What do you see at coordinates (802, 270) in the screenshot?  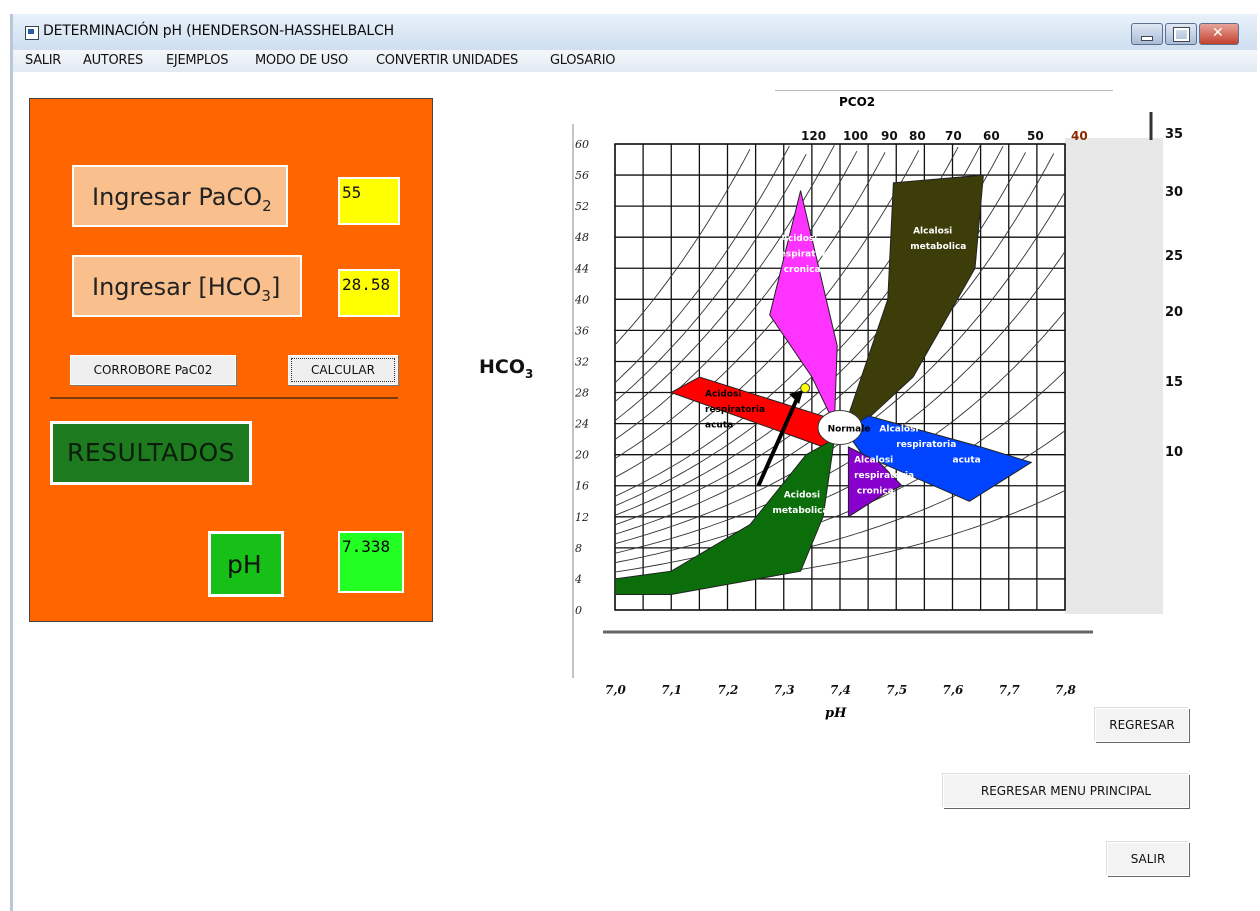 I see `label-acidosi-cronica-3: cronica` at bounding box center [802, 270].